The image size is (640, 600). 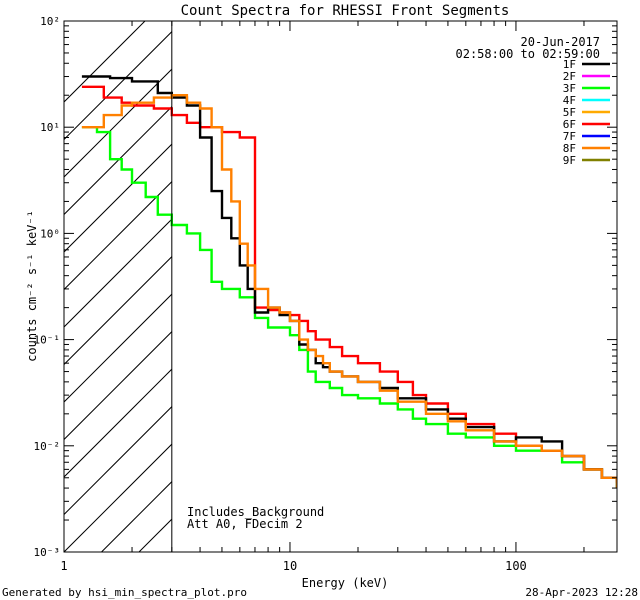 What do you see at coordinates (528, 54) in the screenshot?
I see `time-range-label: 02:58:00 to 02:59:00` at bounding box center [528, 54].